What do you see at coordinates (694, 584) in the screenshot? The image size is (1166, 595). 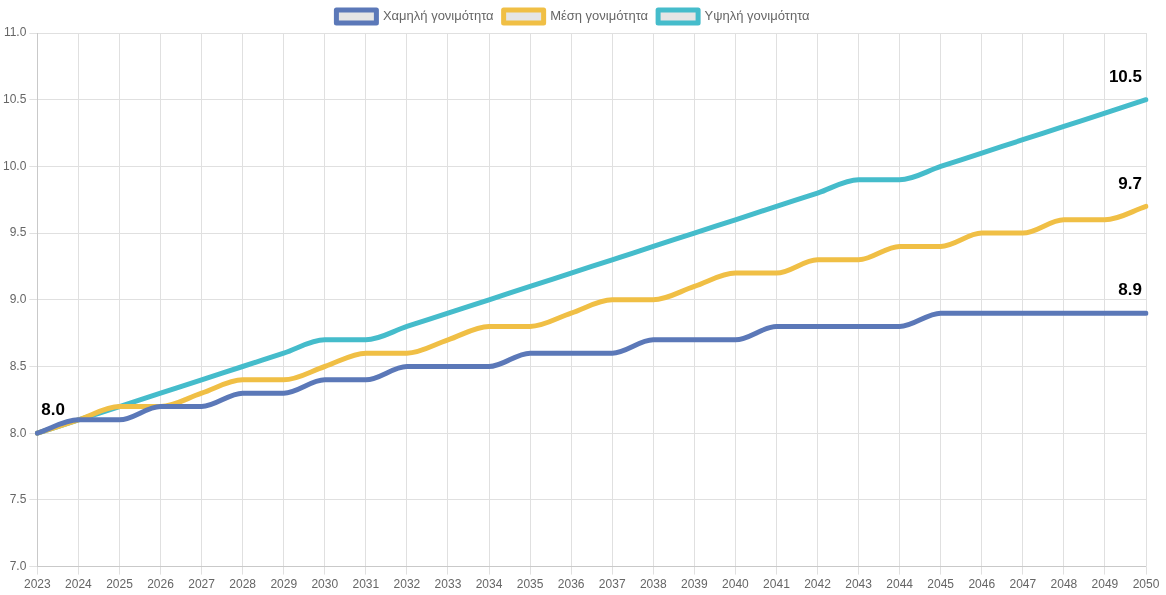 I see `x-tick-label: 2039` at bounding box center [694, 584].